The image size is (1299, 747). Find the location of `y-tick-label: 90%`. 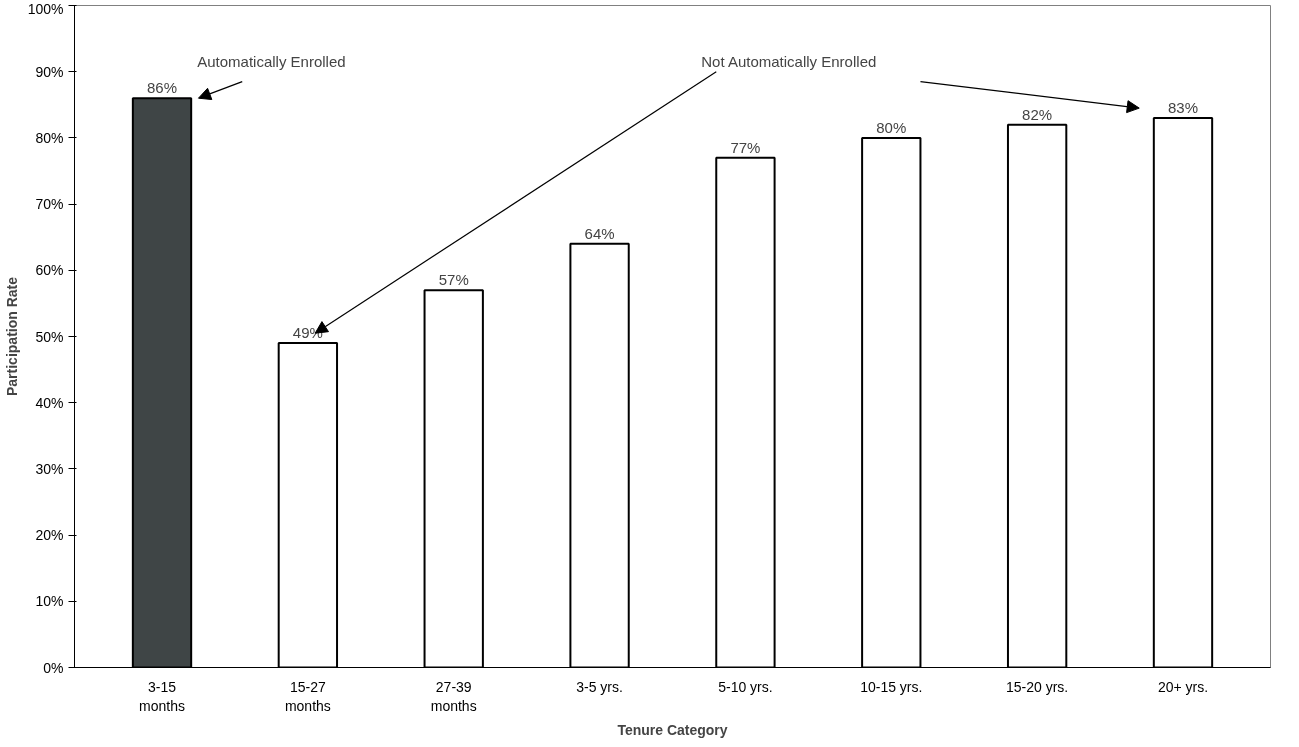

y-tick-label: 90% is located at coordinates (49, 71).